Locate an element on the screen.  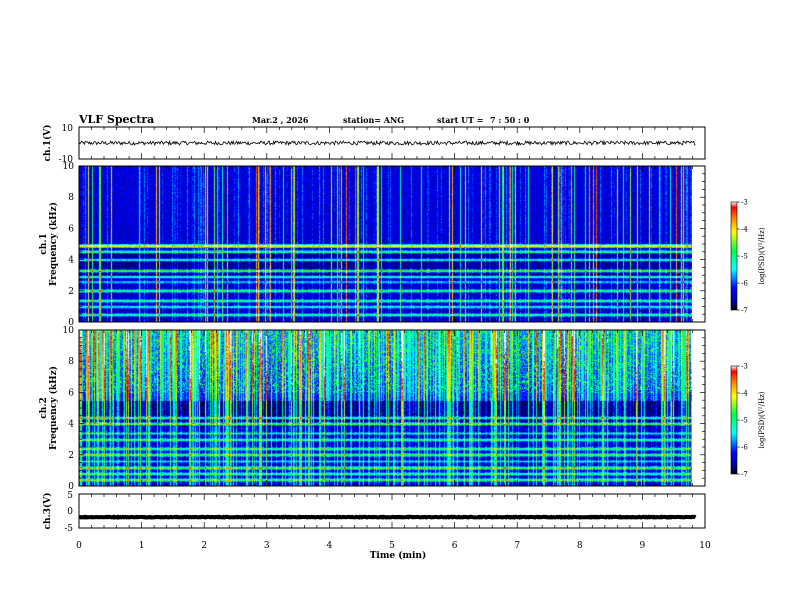
ch1-colorbar-scale is located at coordinates (734, 256).